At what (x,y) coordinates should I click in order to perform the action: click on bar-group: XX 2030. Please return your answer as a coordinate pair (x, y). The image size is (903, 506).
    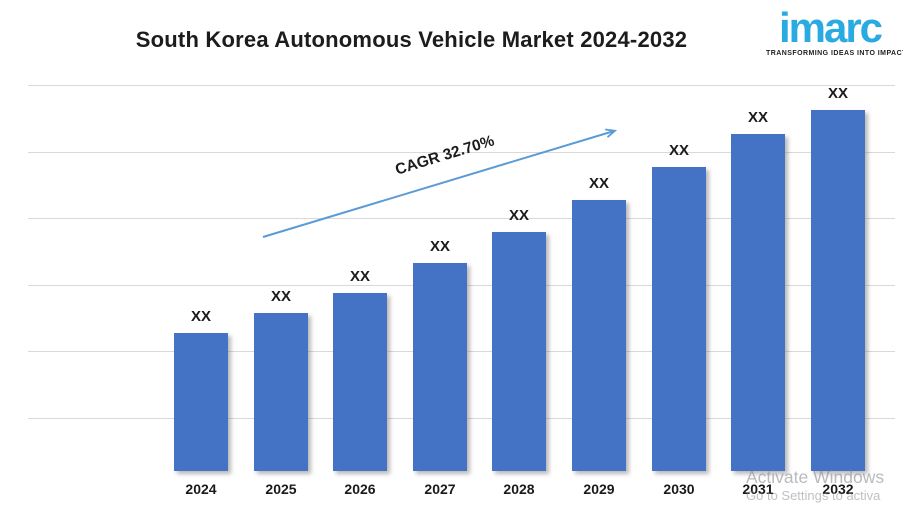
    Looking at the image, I should click on (679, 319).